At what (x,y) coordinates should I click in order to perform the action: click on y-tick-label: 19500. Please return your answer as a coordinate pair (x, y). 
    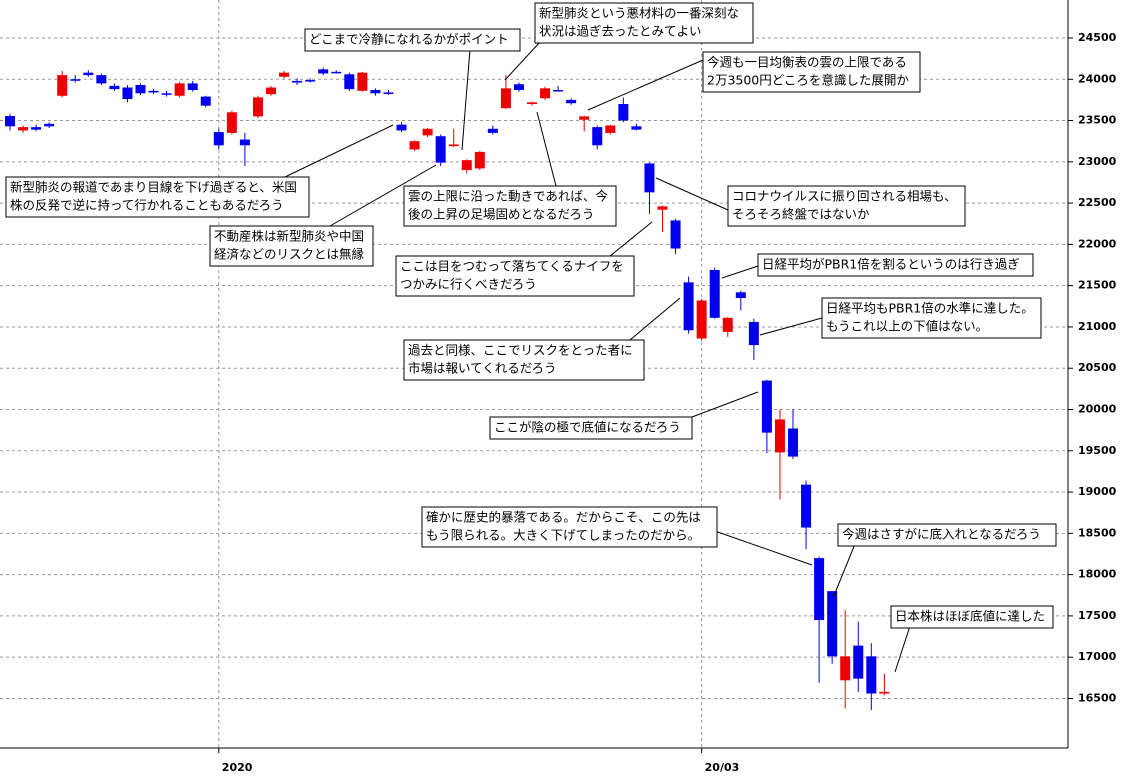
    Looking at the image, I should click on (1097, 450).